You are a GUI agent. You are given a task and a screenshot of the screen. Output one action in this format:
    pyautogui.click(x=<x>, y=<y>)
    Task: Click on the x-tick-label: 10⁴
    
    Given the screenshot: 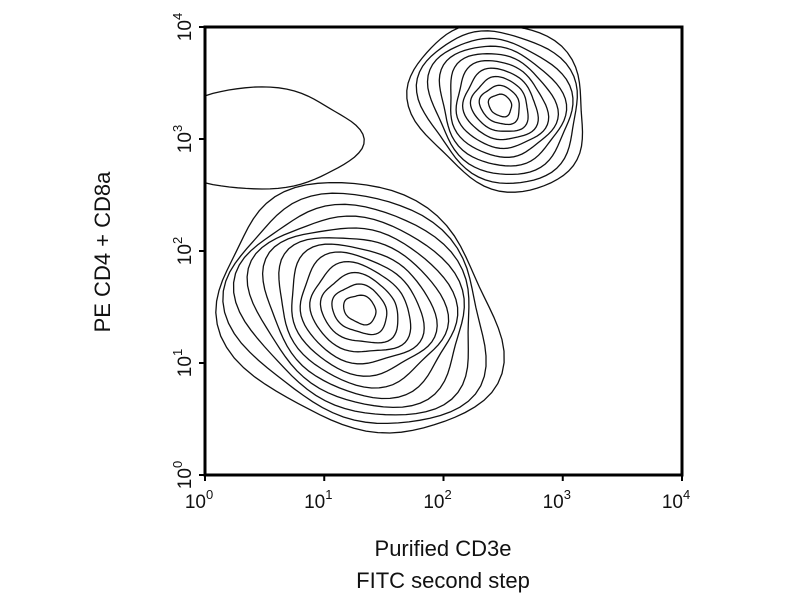 What is the action you would take?
    pyautogui.click(x=676, y=500)
    